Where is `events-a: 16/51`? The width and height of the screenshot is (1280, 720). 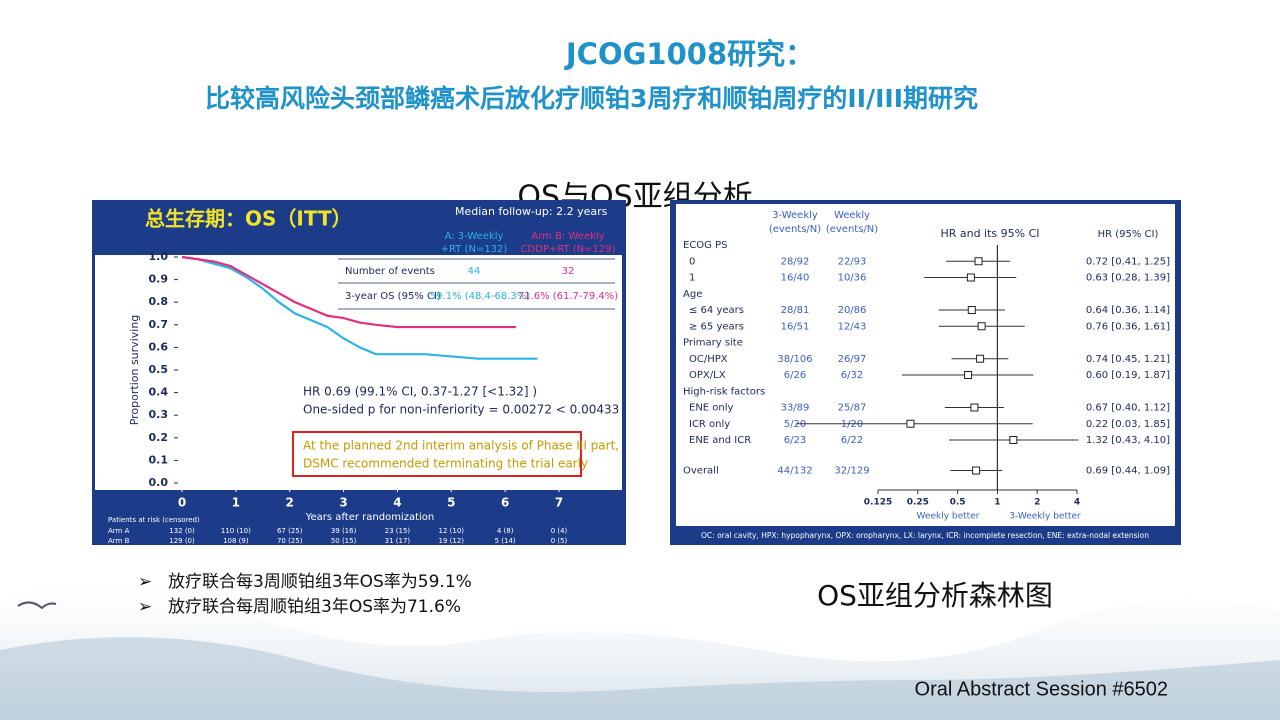
events-a: 16/51 is located at coordinates (795, 326).